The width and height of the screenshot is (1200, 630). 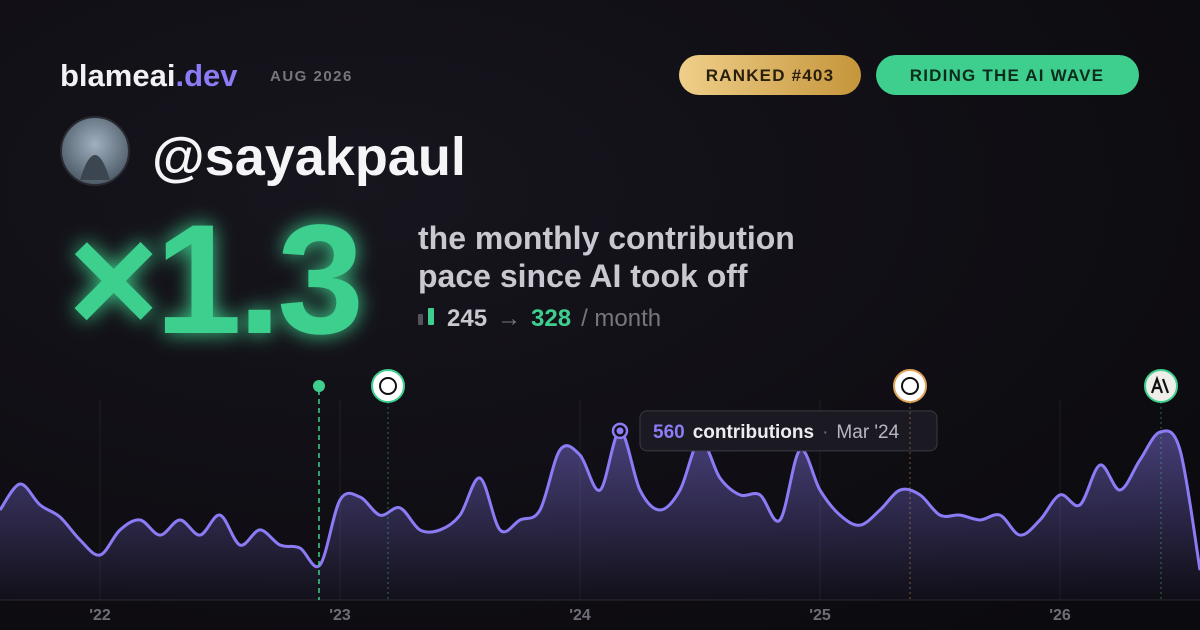 I want to click on tooltip-text: 560 contributions · Mar '24, so click(x=776, y=432).